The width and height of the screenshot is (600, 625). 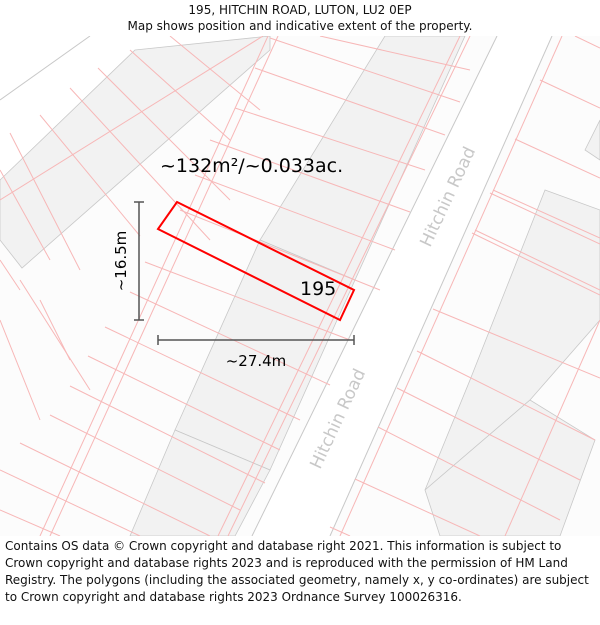 What do you see at coordinates (251, 166) in the screenshot?
I see `area-label: ~132m²/~0.033ac.` at bounding box center [251, 166].